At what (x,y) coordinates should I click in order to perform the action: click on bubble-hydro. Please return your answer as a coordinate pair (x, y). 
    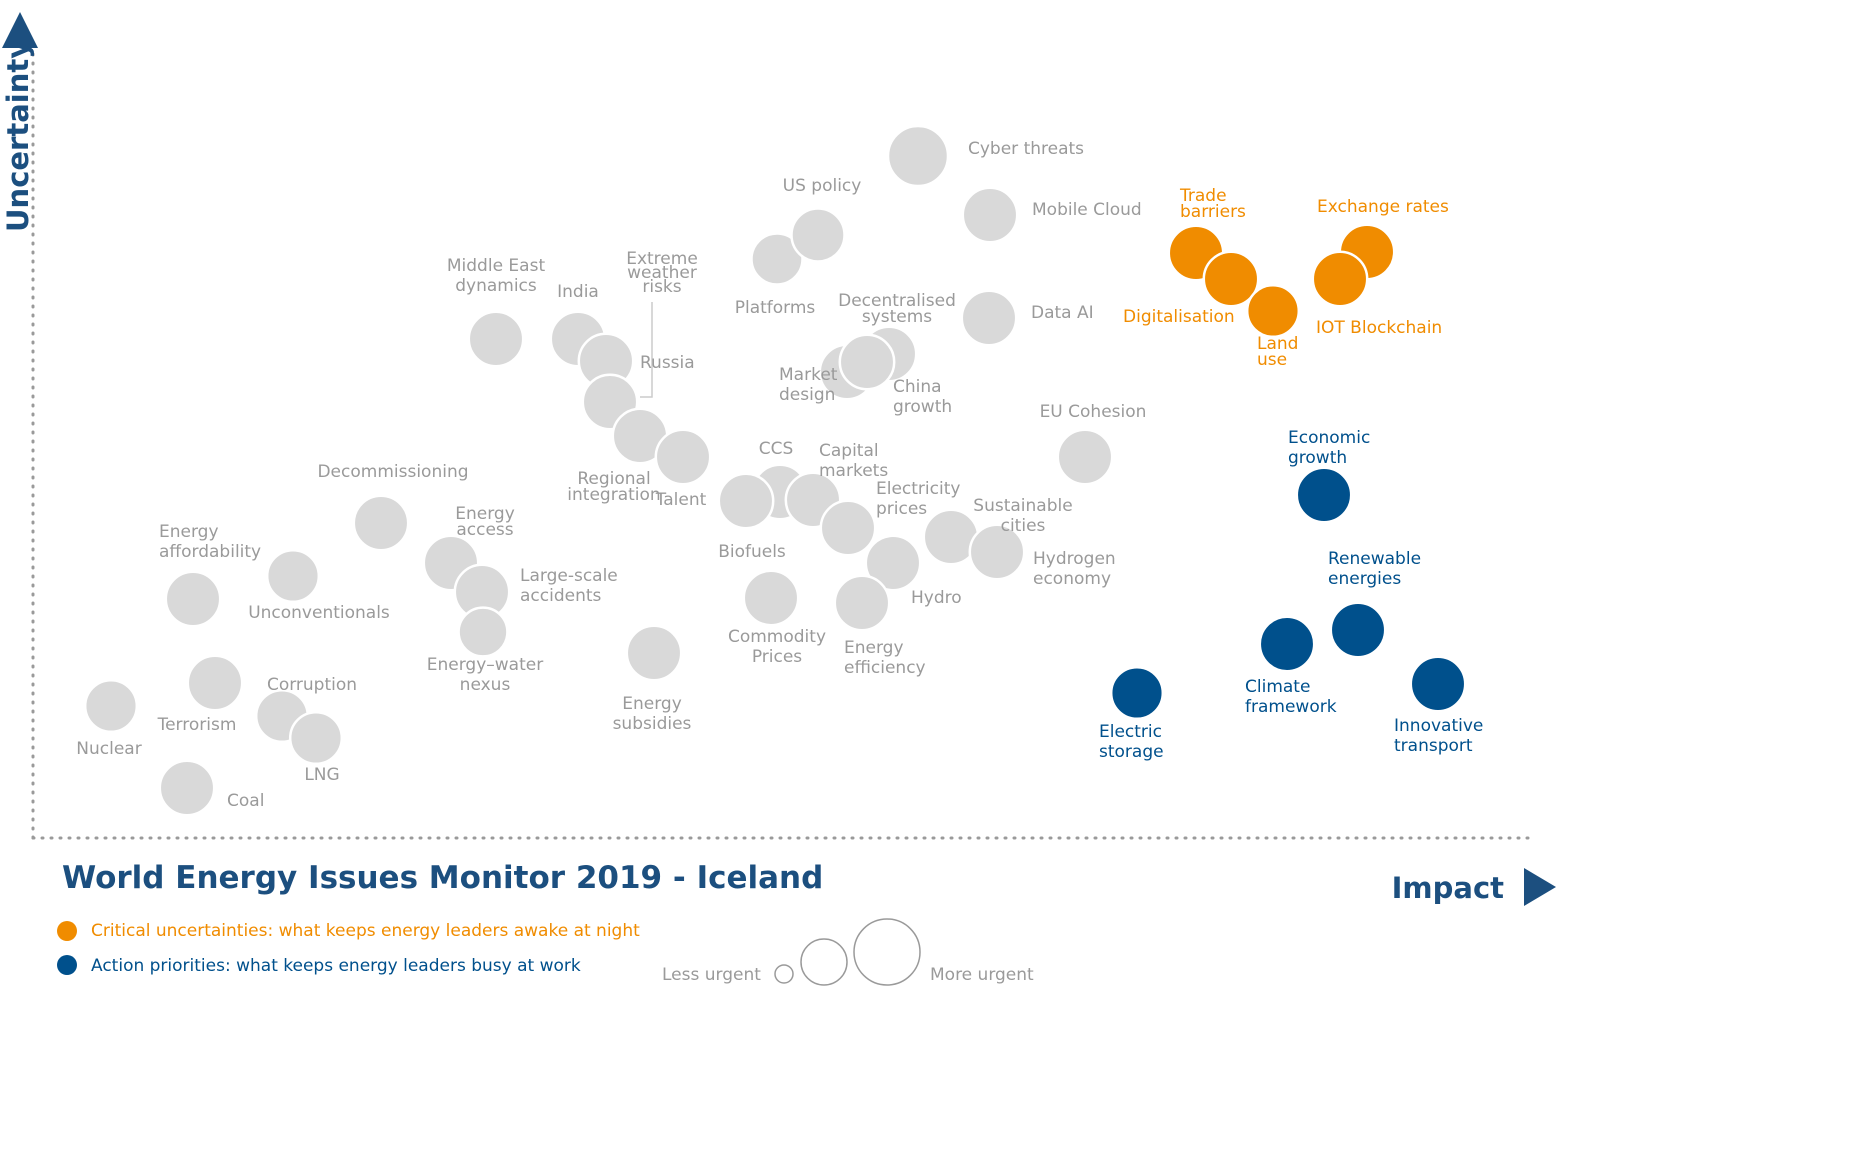
    Looking at the image, I should click on (893, 563).